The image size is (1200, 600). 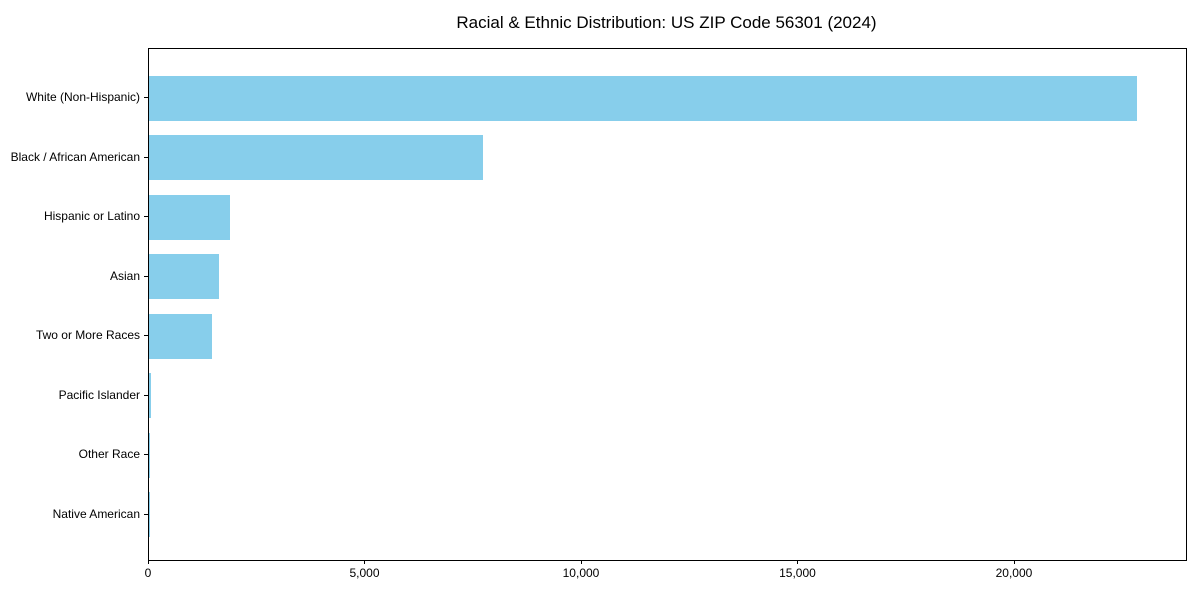 I want to click on x-tick-label: 15,000, so click(x=797, y=573).